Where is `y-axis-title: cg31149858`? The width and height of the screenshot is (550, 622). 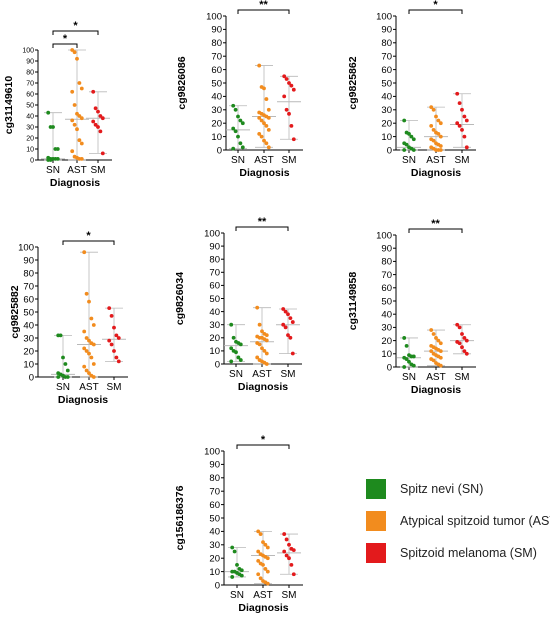
y-axis-title: cg31149858 is located at coordinates (353, 301).